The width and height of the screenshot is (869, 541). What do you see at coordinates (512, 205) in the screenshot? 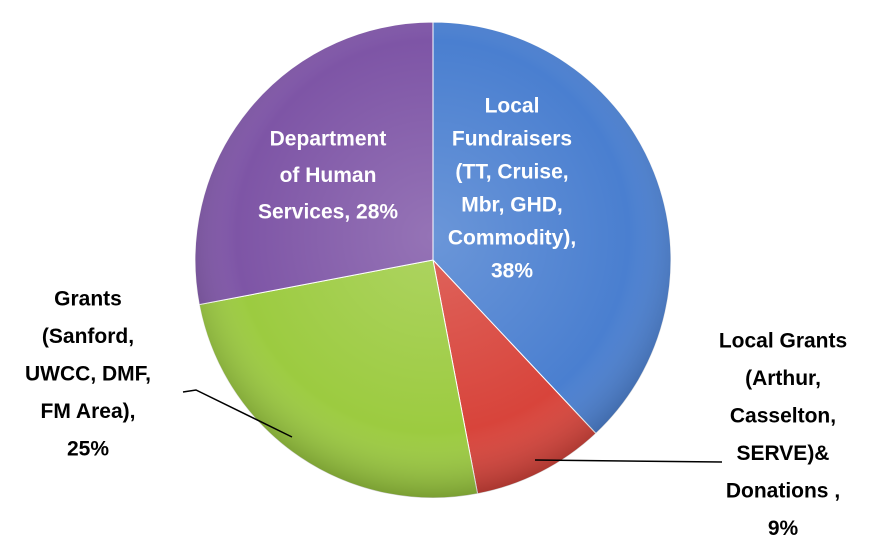
I see `data-label: Mbr, GHD,` at bounding box center [512, 205].